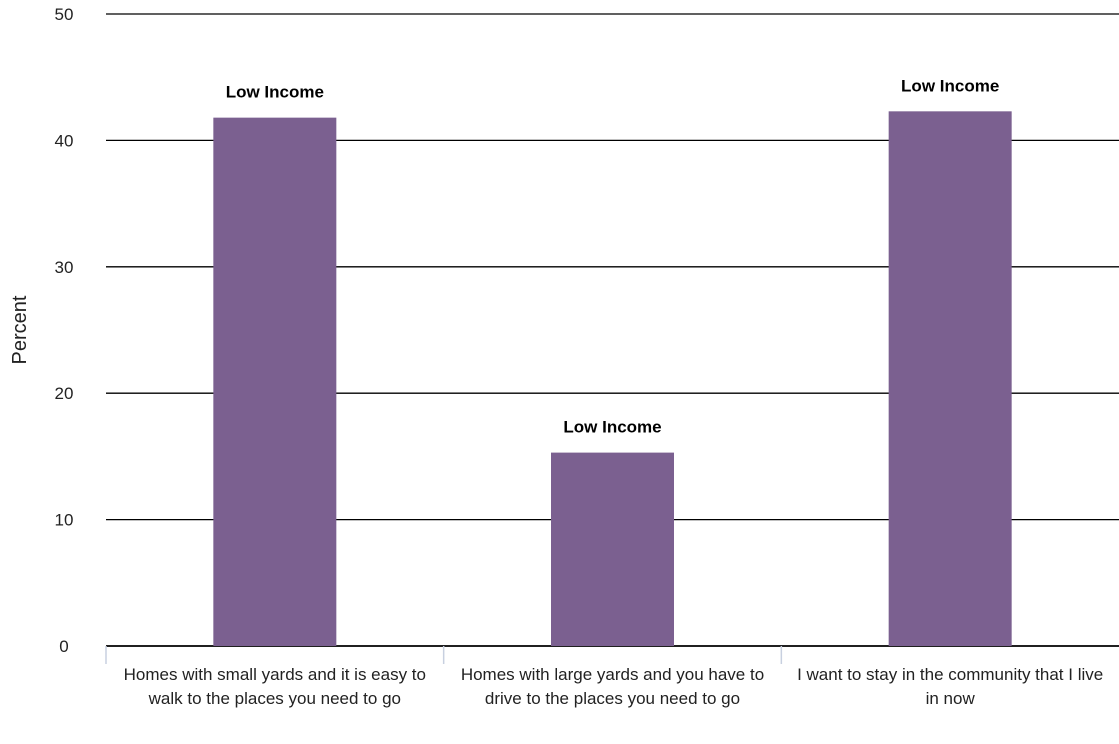 The width and height of the screenshot is (1119, 744). Describe the element at coordinates (63, 646) in the screenshot. I see `y-tick-label: 0` at that location.